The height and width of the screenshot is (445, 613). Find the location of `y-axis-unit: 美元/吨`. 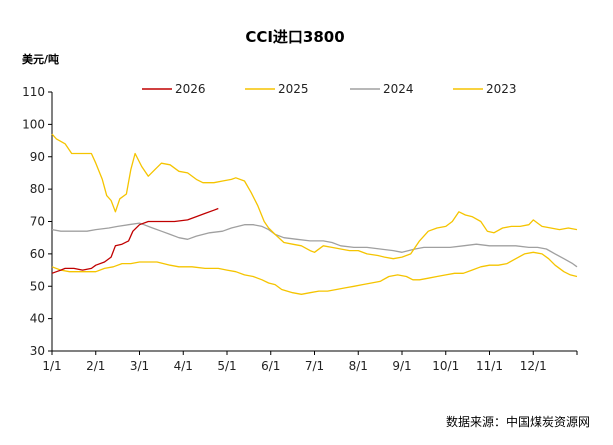

y-axis-unit: 美元/吨 is located at coordinates (40, 59).